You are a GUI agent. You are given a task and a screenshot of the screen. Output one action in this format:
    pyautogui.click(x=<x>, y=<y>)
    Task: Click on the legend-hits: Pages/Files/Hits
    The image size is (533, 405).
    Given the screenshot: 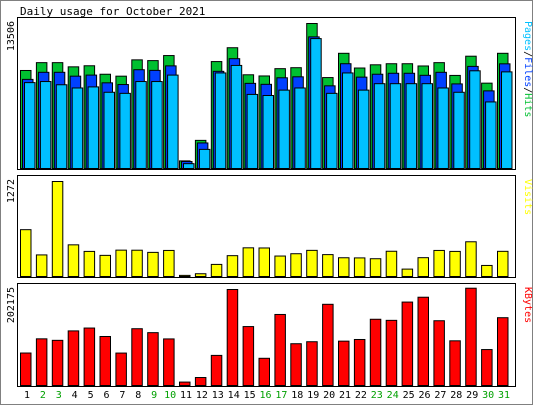 What is the action you would take?
    pyautogui.click(x=527, y=69)
    